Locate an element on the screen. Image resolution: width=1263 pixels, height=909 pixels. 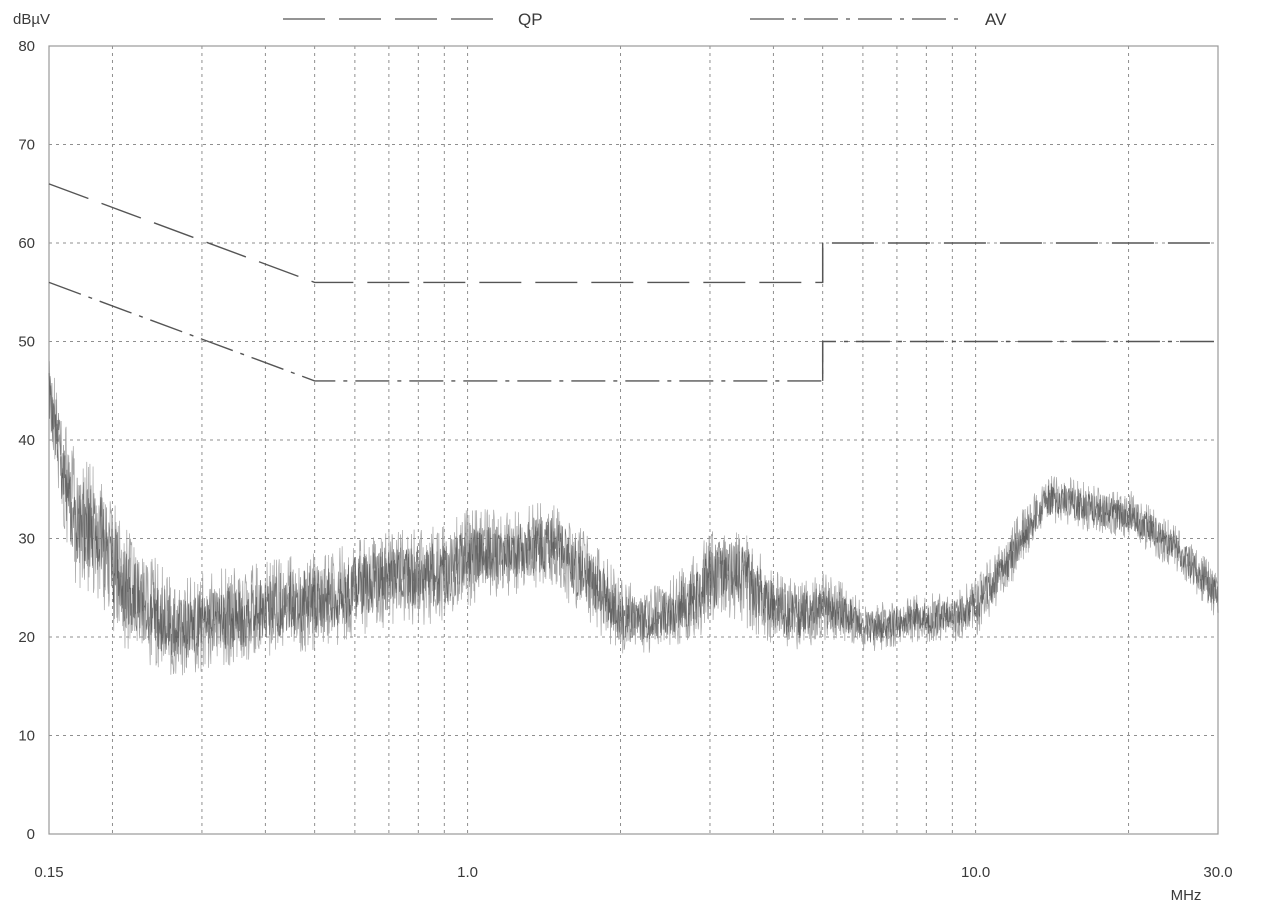
legend-av-label: AV is located at coordinates (996, 19).